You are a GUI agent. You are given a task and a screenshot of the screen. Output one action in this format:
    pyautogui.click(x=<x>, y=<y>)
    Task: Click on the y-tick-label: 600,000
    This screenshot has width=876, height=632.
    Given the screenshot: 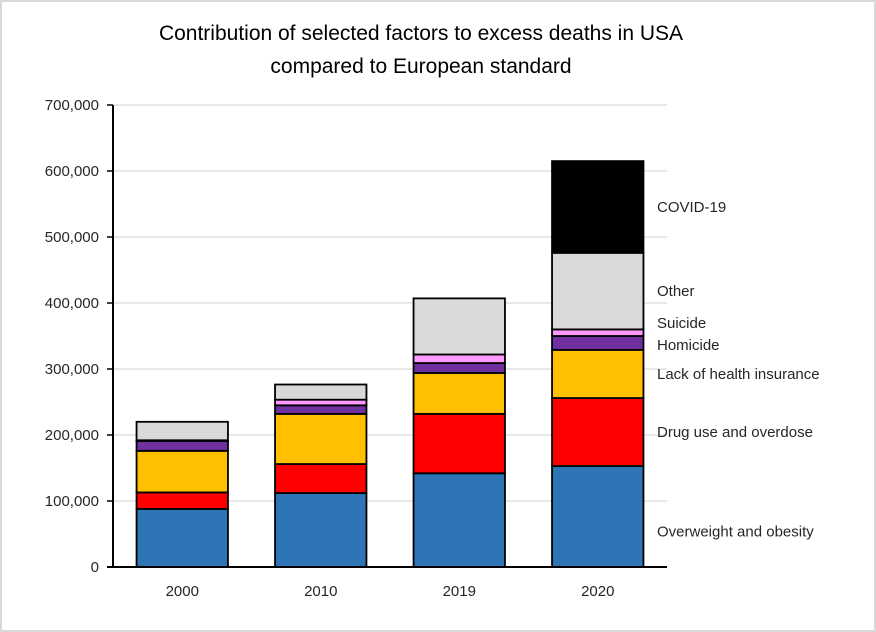 What is the action you would take?
    pyautogui.click(x=72, y=171)
    